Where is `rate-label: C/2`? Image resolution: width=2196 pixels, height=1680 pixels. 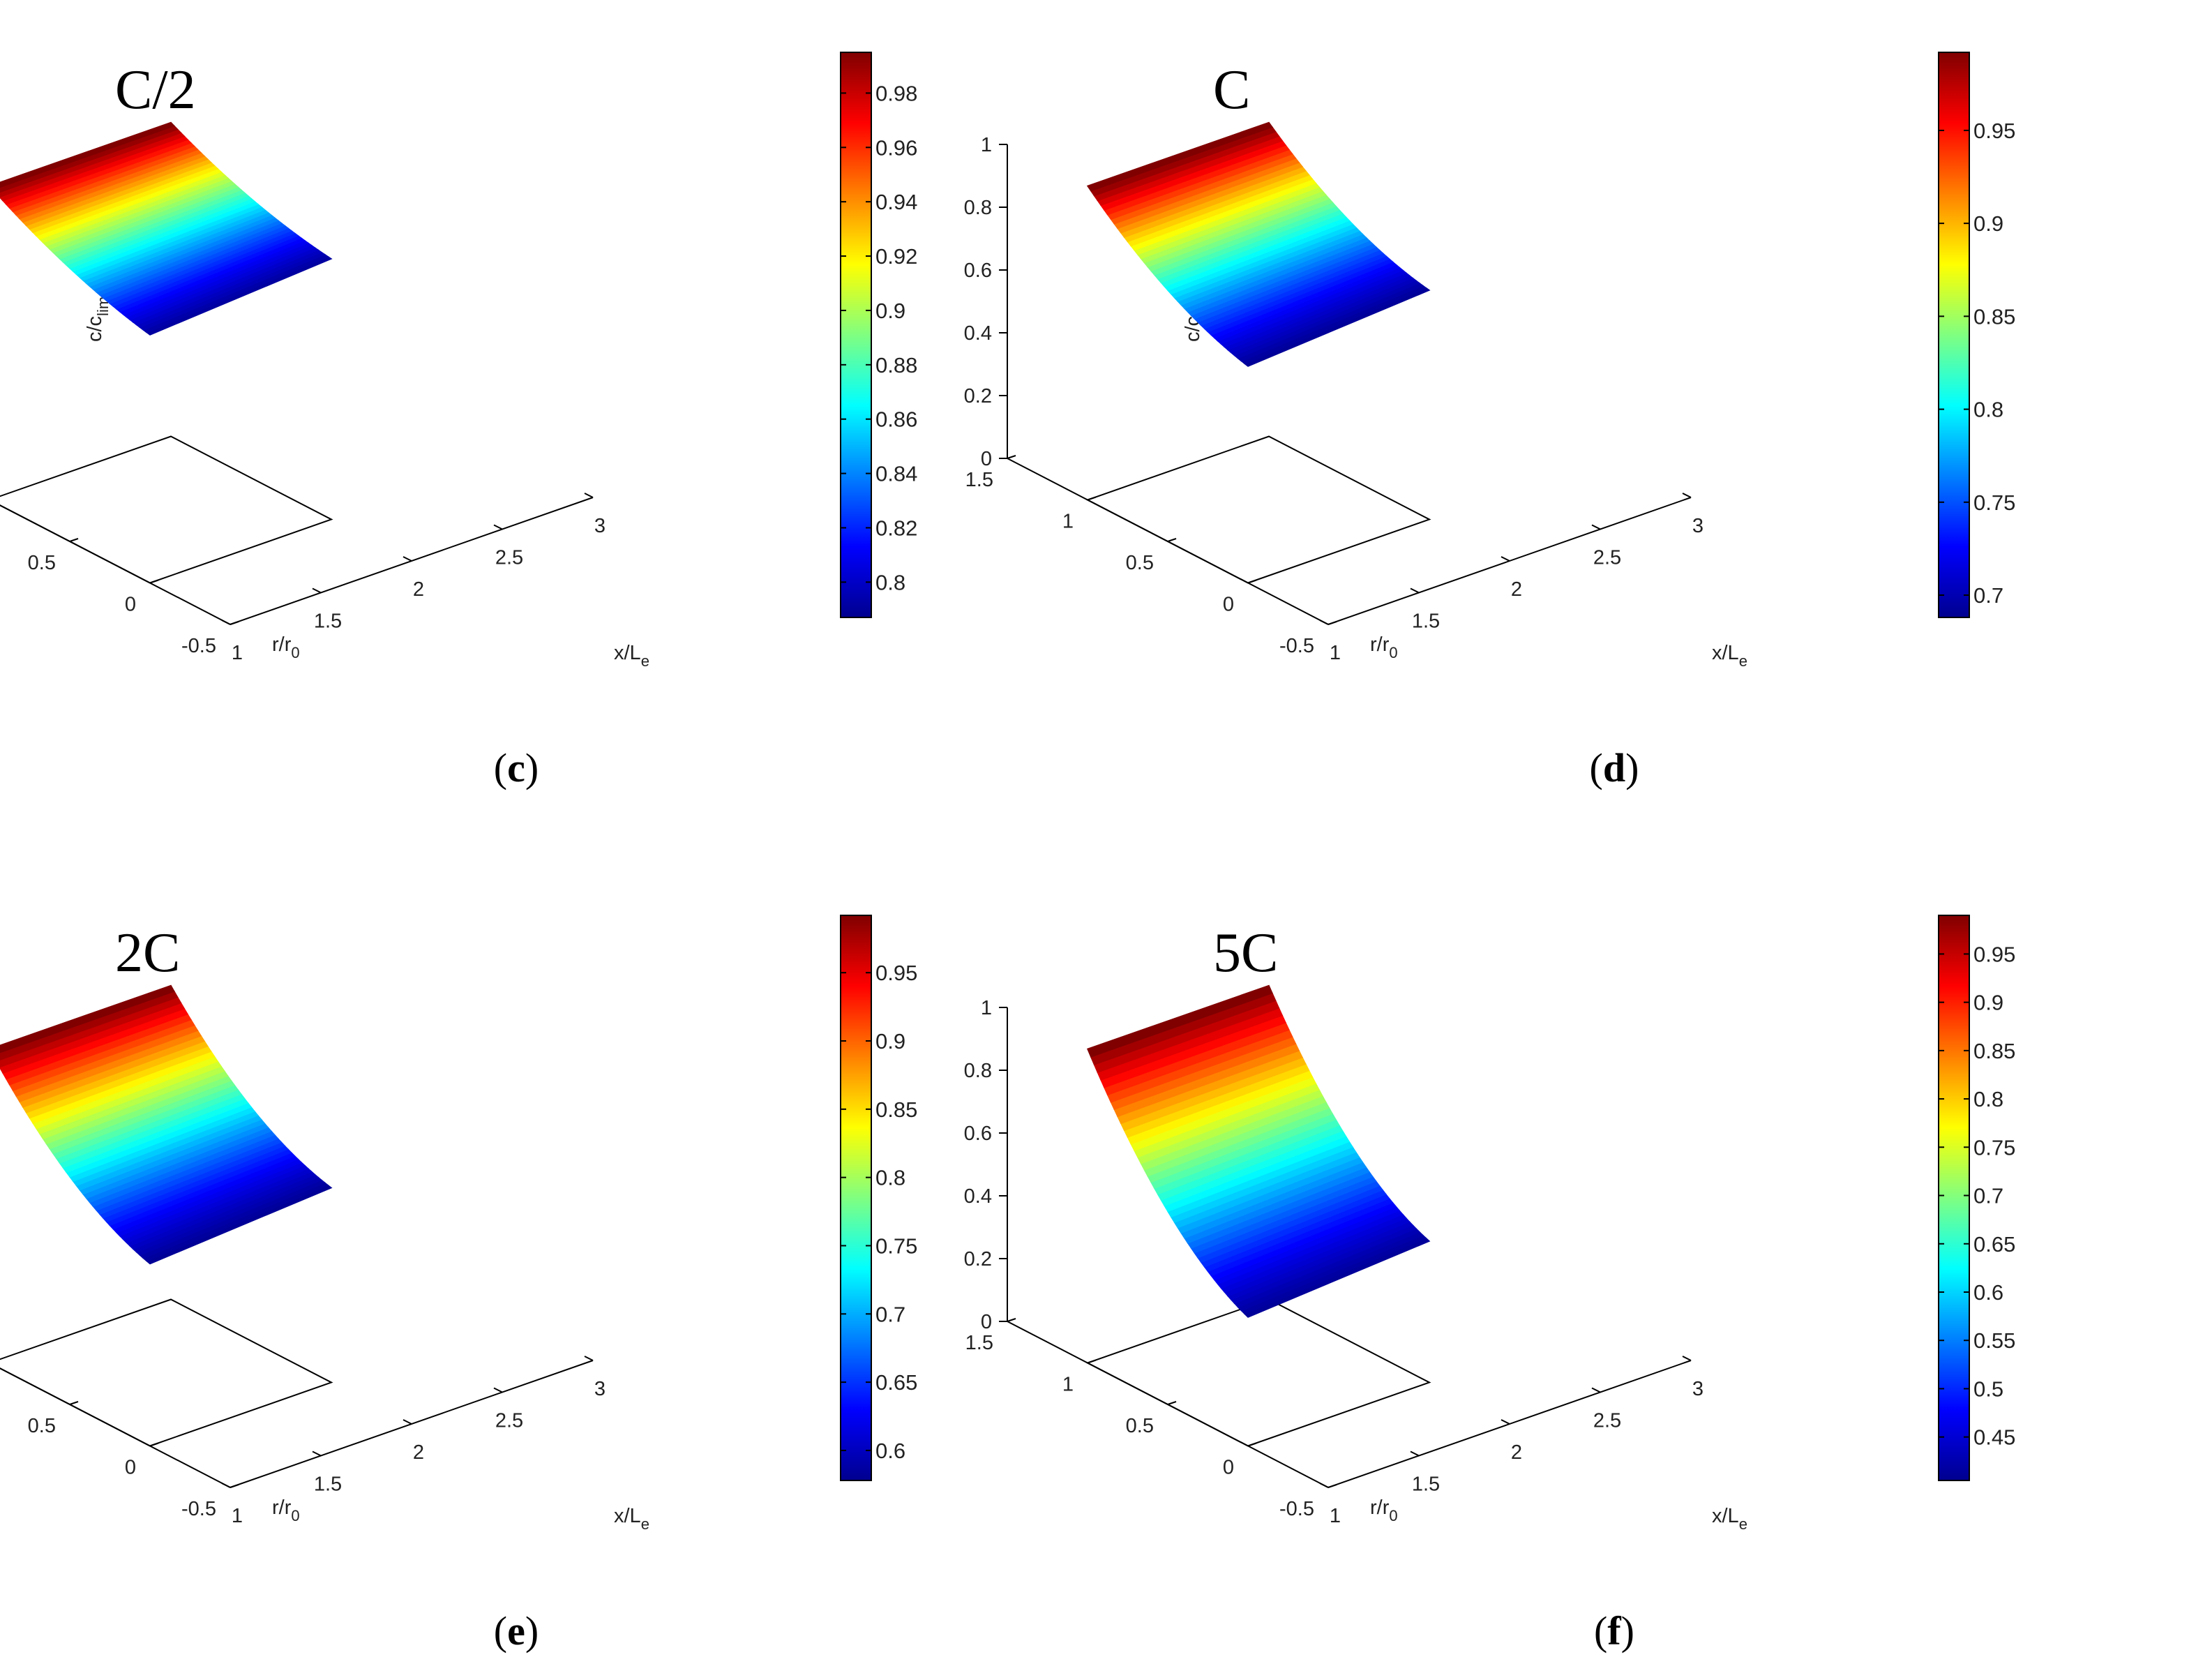 rate-label: C/2 is located at coordinates (155, 90).